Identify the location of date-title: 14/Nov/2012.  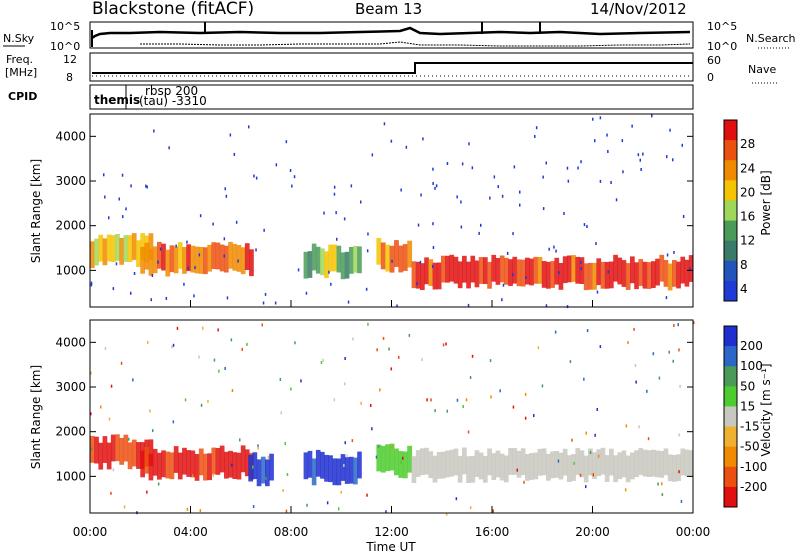
(638, 9).